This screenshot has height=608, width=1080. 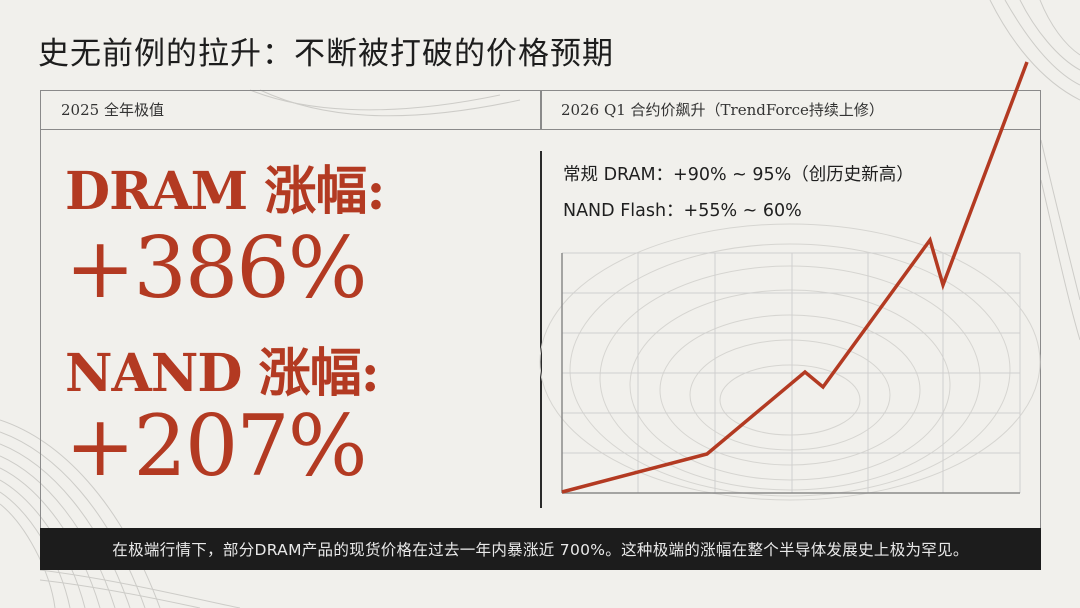 I want to click on dram-increase-label: DRAM 涨幅:, so click(x=225, y=191).